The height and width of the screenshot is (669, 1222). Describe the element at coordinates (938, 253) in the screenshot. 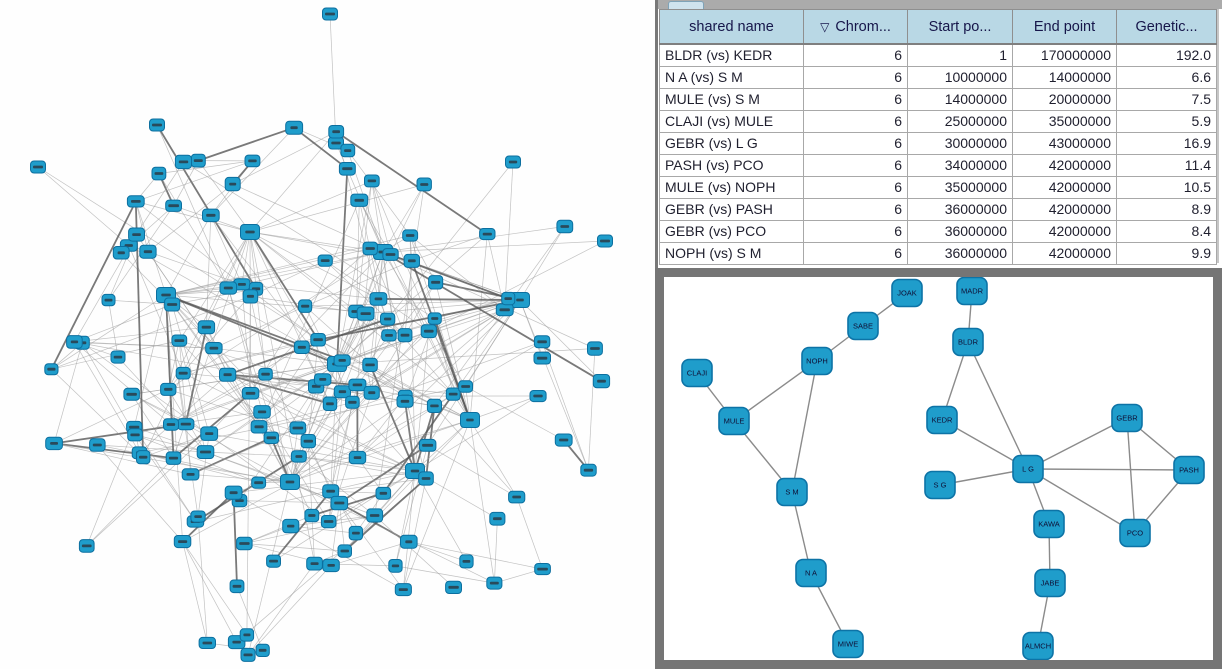

I see `table-row: NOPH (vs) S M 6 36000000 42000000 9.9` at that location.